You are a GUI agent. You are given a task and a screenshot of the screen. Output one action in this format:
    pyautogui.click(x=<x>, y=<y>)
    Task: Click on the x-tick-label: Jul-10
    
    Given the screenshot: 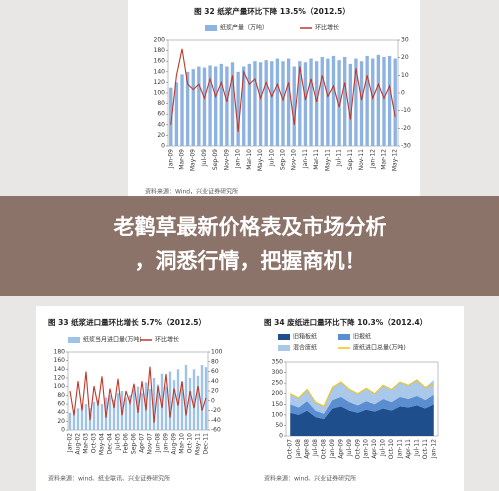 What is the action you would take?
    pyautogui.click(x=271, y=158)
    